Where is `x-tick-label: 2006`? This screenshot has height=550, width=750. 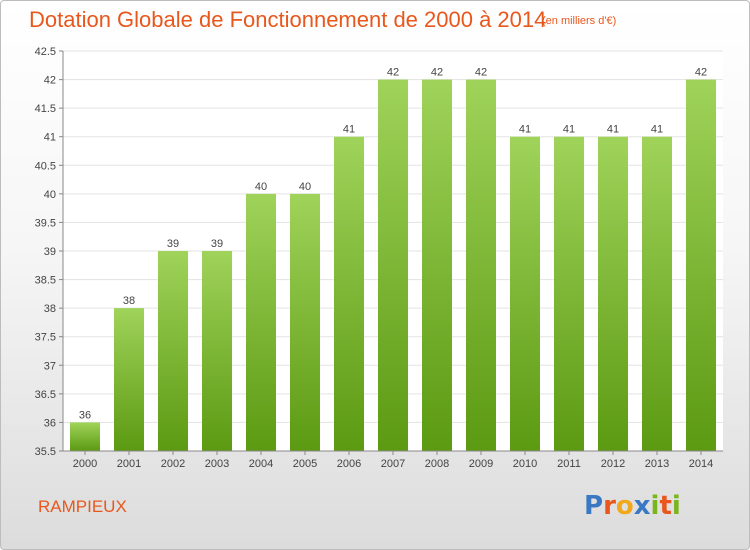 x-tick-label: 2006 is located at coordinates (349, 464).